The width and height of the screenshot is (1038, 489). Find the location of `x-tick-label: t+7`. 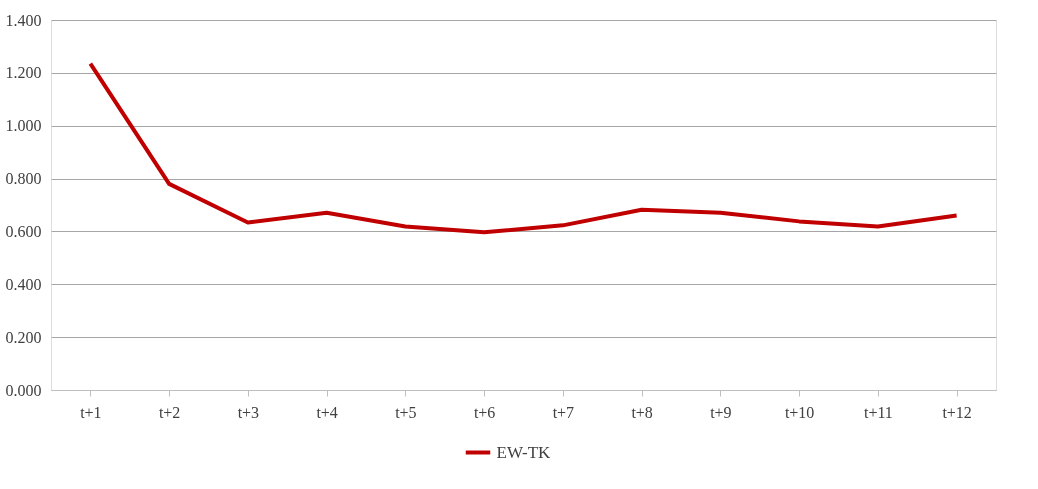

x-tick-label: t+7 is located at coordinates (563, 412).